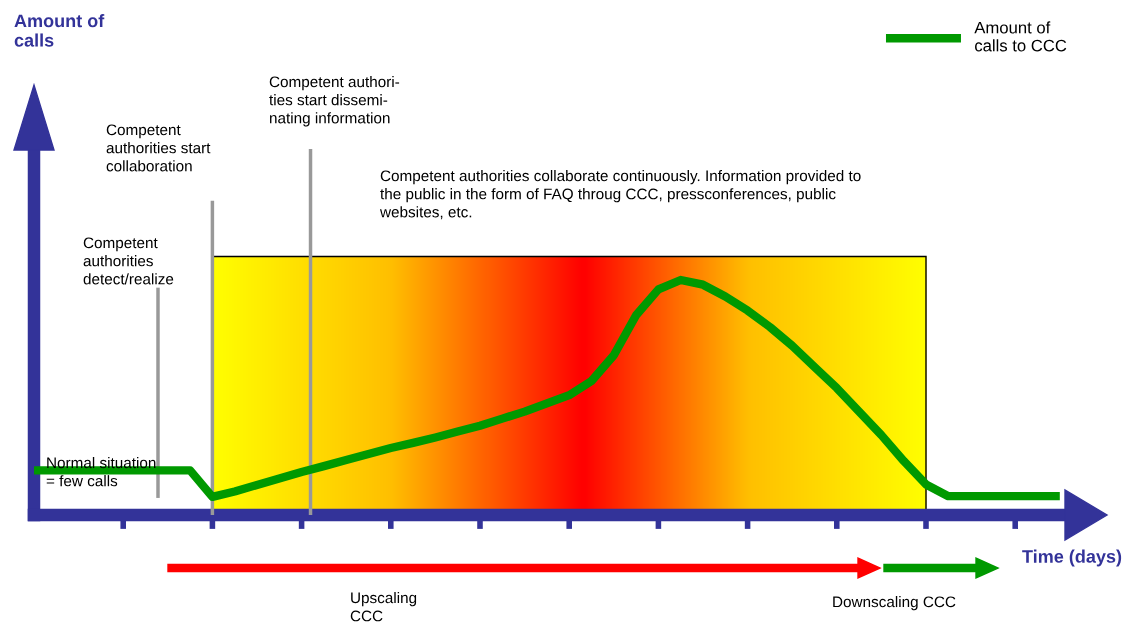  I want to click on text: Amount of calls, so click(59, 30).